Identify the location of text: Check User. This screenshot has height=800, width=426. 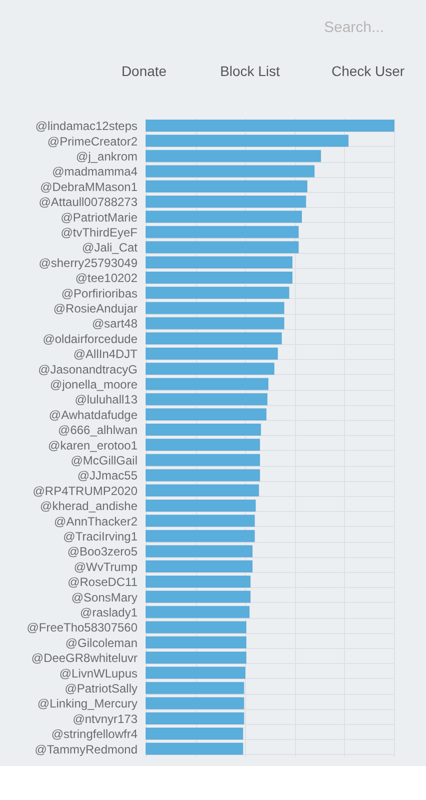
(368, 71).